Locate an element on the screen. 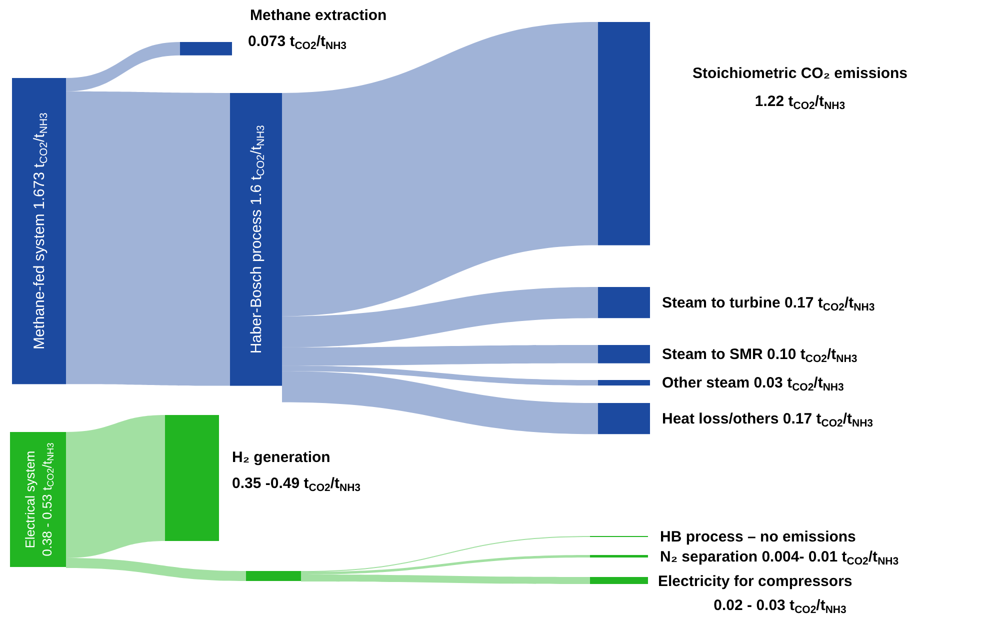 This screenshot has height=619, width=992. category-label: Other steam is located at coordinates (708, 383).